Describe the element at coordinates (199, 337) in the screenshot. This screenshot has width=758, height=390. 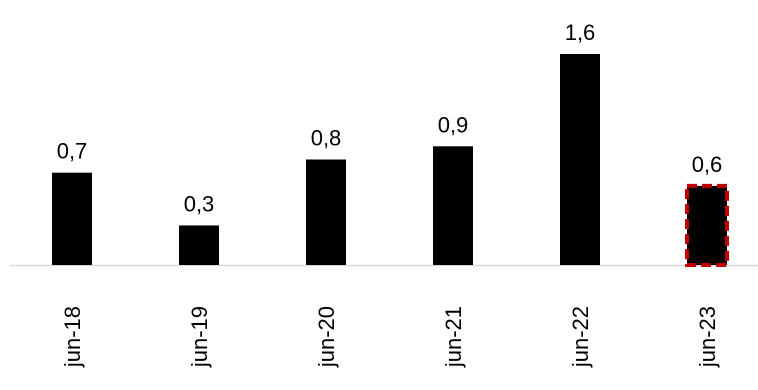
I see `x-tick-label-jun-19: jun-19` at that location.